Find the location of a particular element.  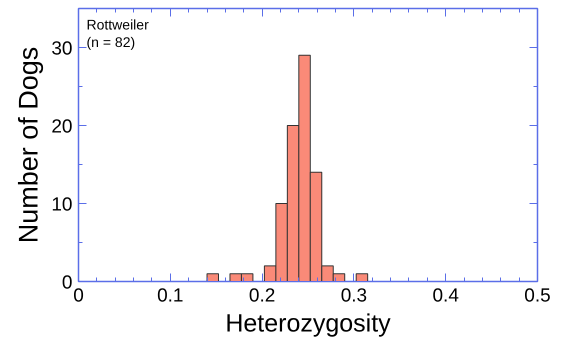

x-tick-label: 0.1 is located at coordinates (170, 296).